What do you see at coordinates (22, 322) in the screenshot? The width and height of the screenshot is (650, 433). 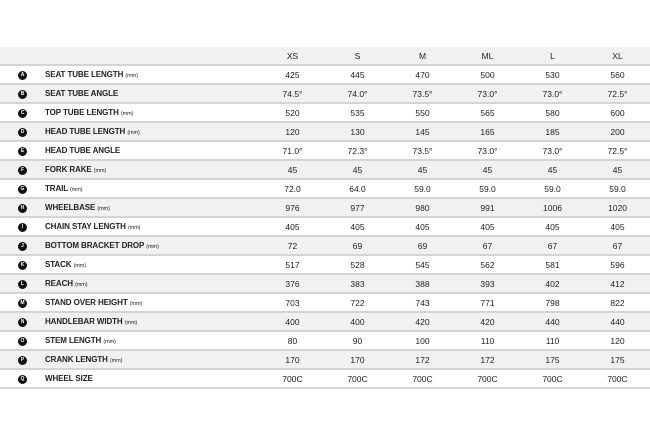 I see `letter-badge: N` at bounding box center [22, 322].